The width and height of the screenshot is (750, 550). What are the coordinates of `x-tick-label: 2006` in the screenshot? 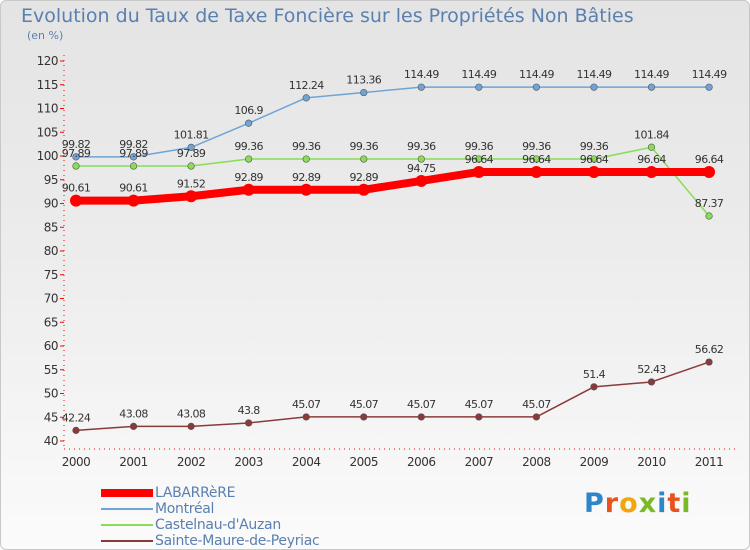 It's located at (421, 462).